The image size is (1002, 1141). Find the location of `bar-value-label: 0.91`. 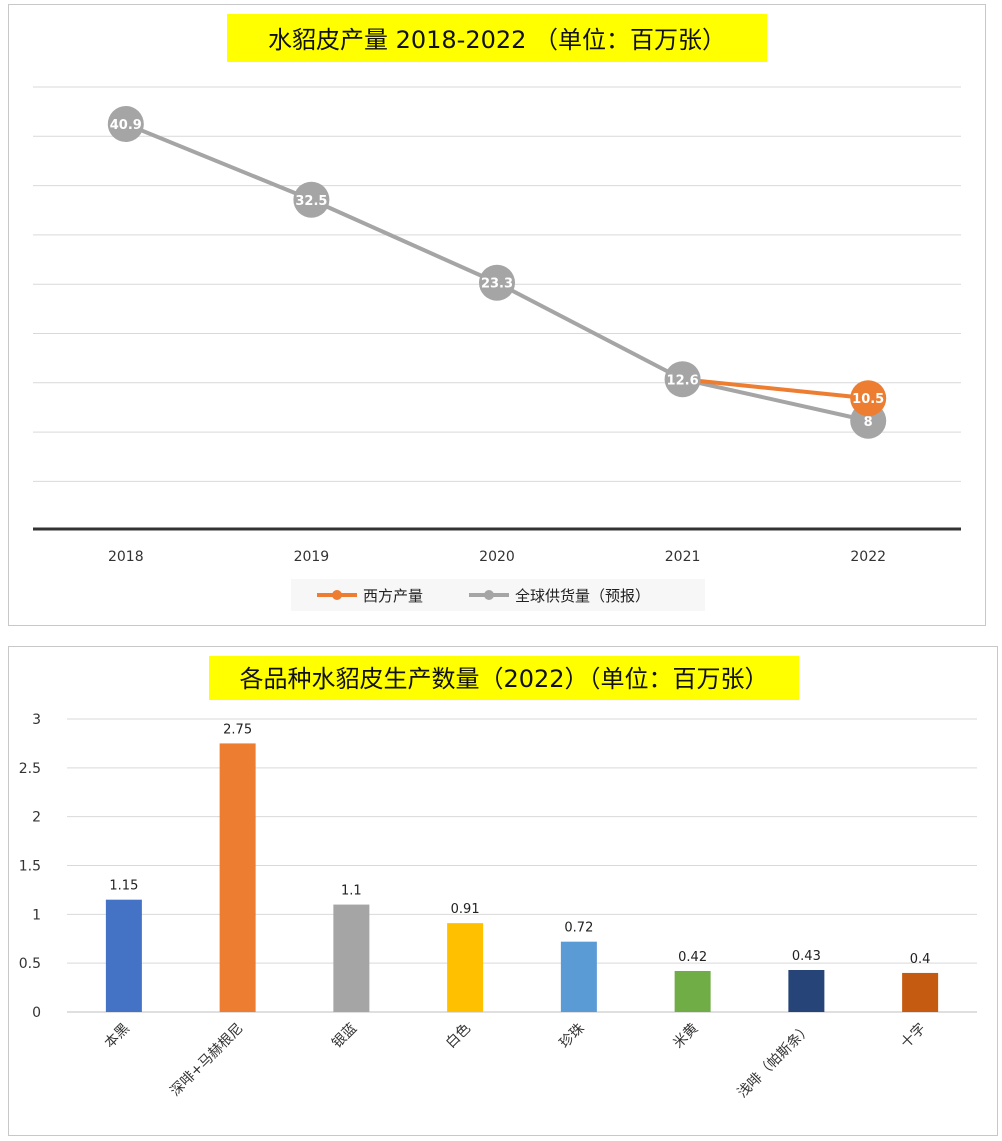

bar-value-label: 0.91 is located at coordinates (465, 909).